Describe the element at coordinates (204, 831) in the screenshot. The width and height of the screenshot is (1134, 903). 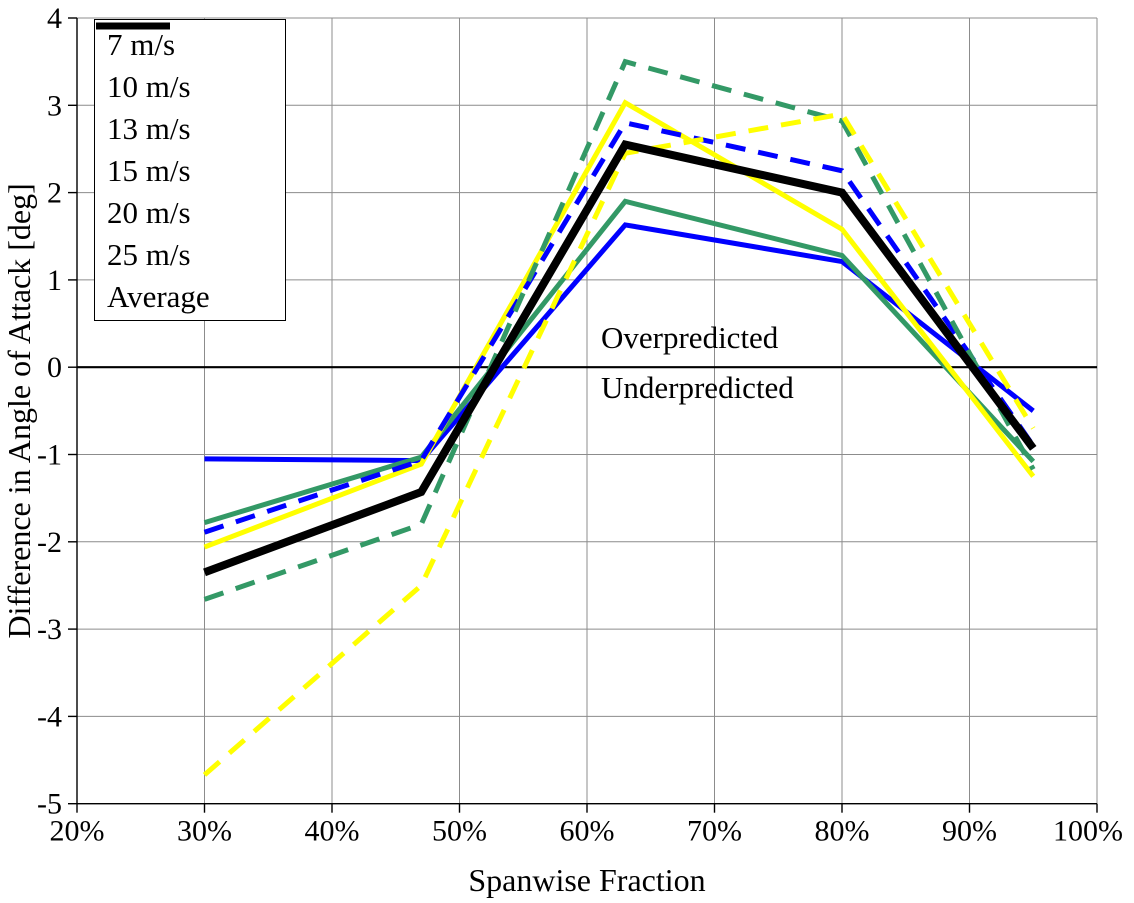
I see `x-axis-tick-label: 30%` at that location.